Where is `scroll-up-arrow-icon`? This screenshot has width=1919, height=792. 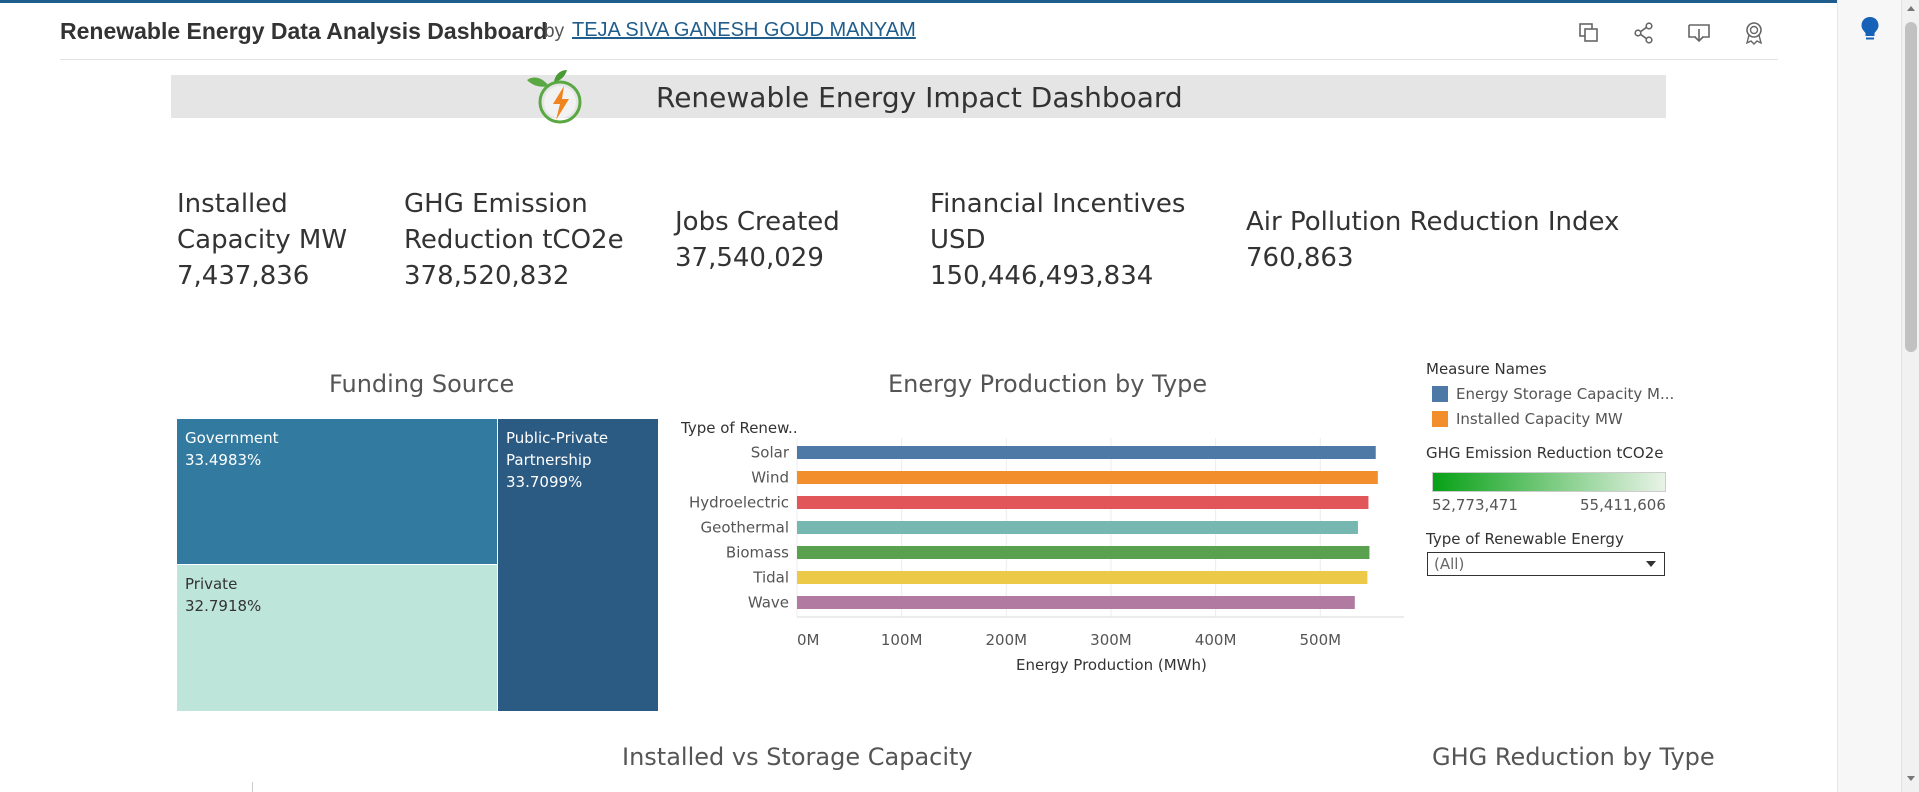
scroll-up-arrow-icon is located at coordinates (1911, 8).